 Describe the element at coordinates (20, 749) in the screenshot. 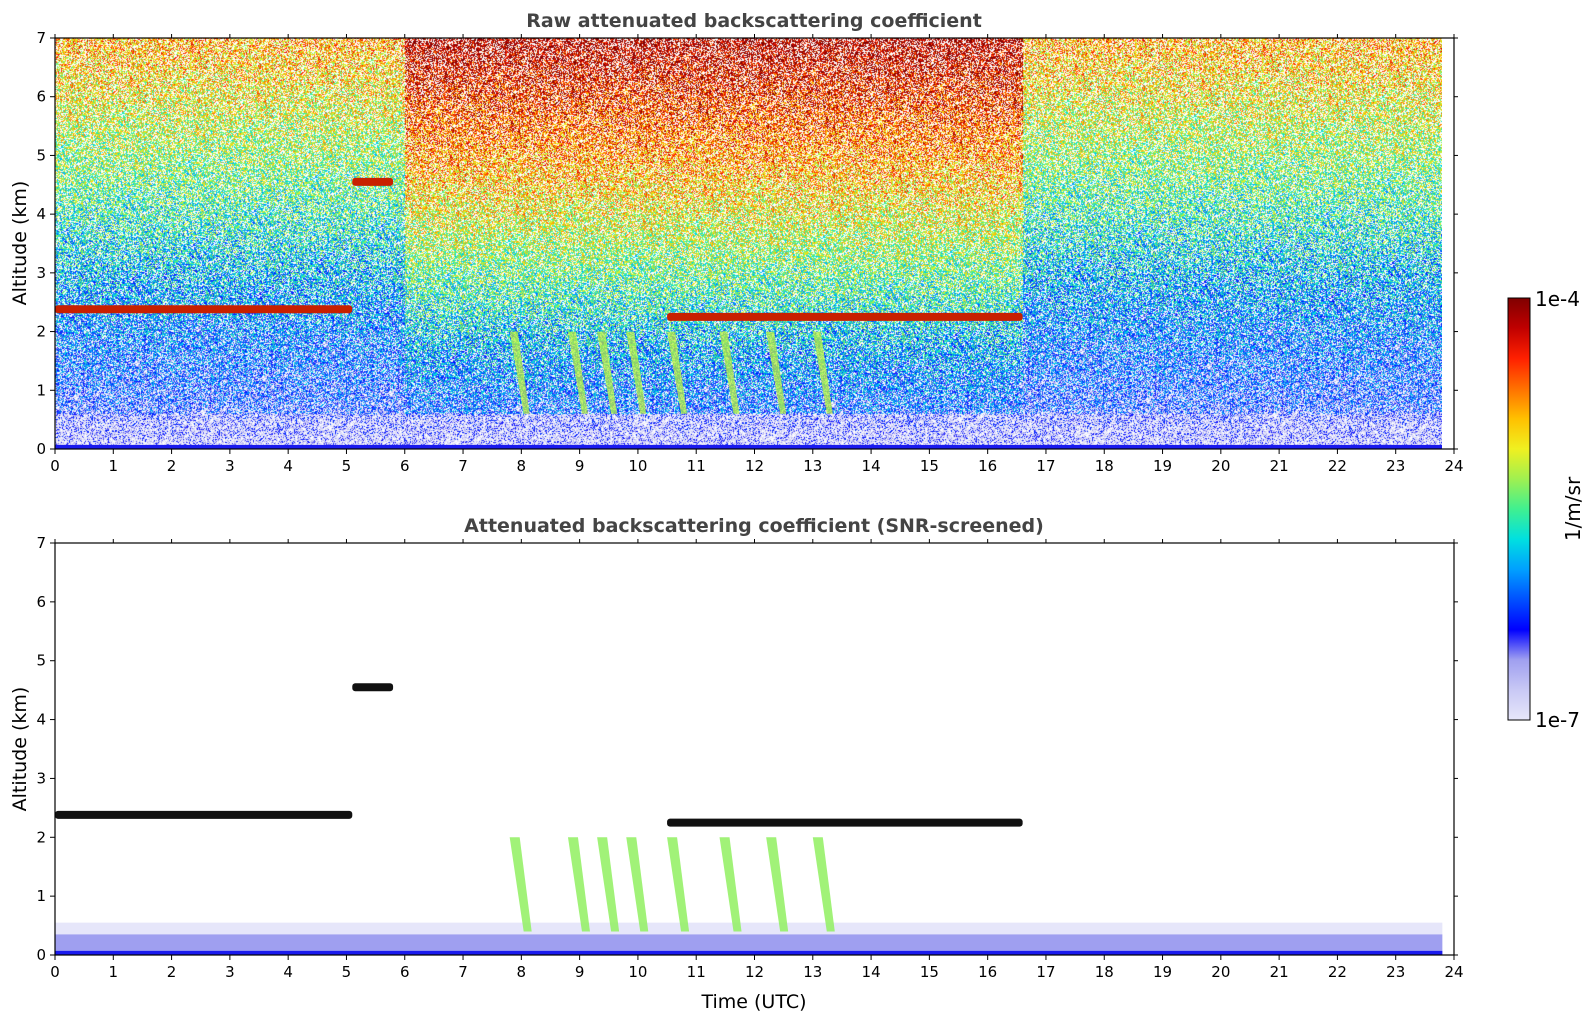

I see `bottom-y-axis-label: Altitude (km)` at that location.